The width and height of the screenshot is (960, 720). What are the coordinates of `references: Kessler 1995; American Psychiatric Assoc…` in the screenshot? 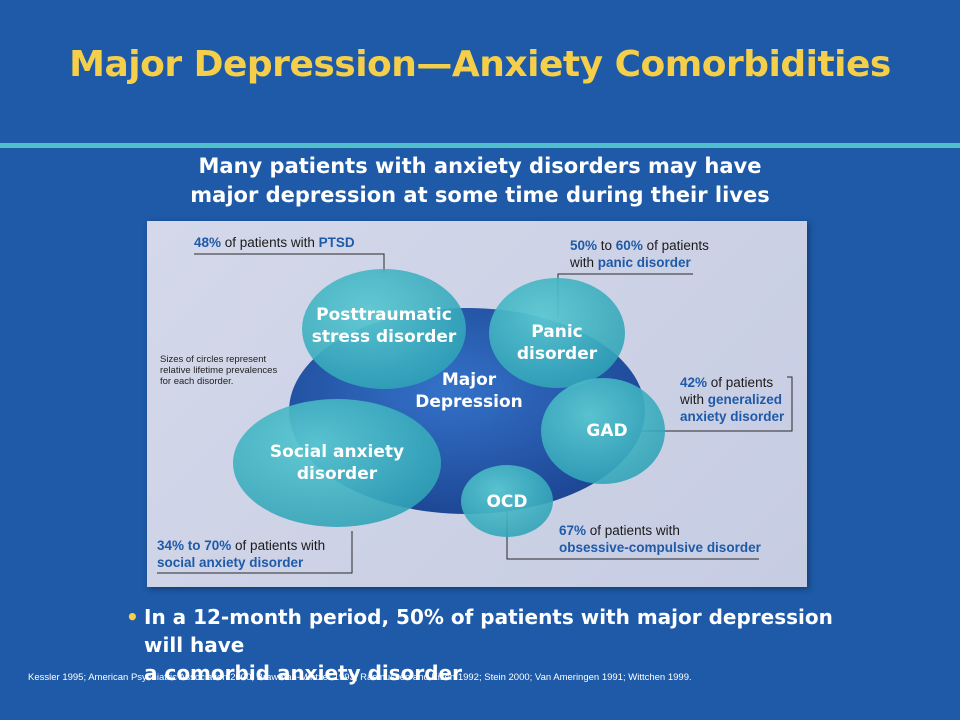 It's located at (360, 677).